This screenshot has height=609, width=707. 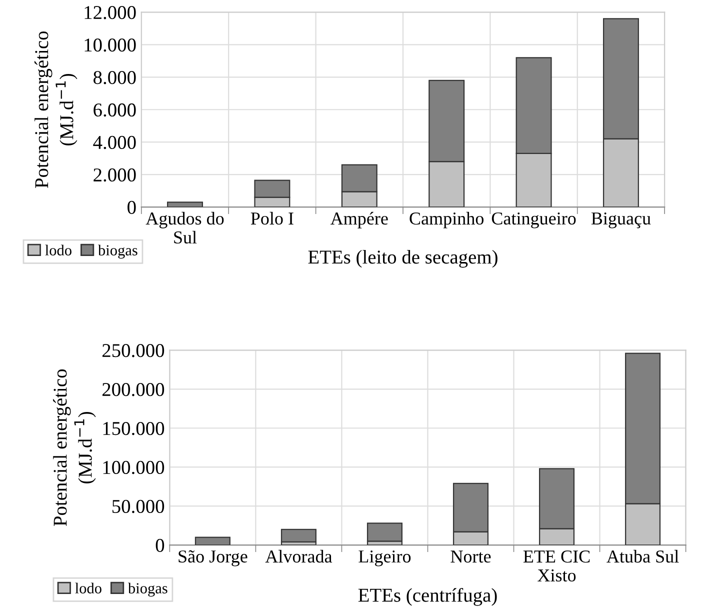 I want to click on y-tick-label: 150.000, so click(x=133, y=429).